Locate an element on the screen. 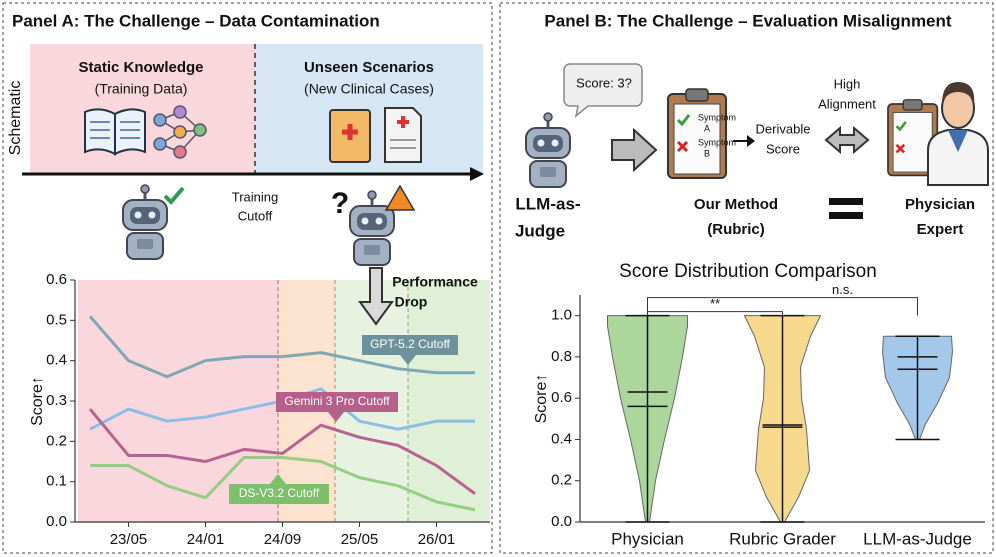  training-zone is located at coordinates (142, 109).